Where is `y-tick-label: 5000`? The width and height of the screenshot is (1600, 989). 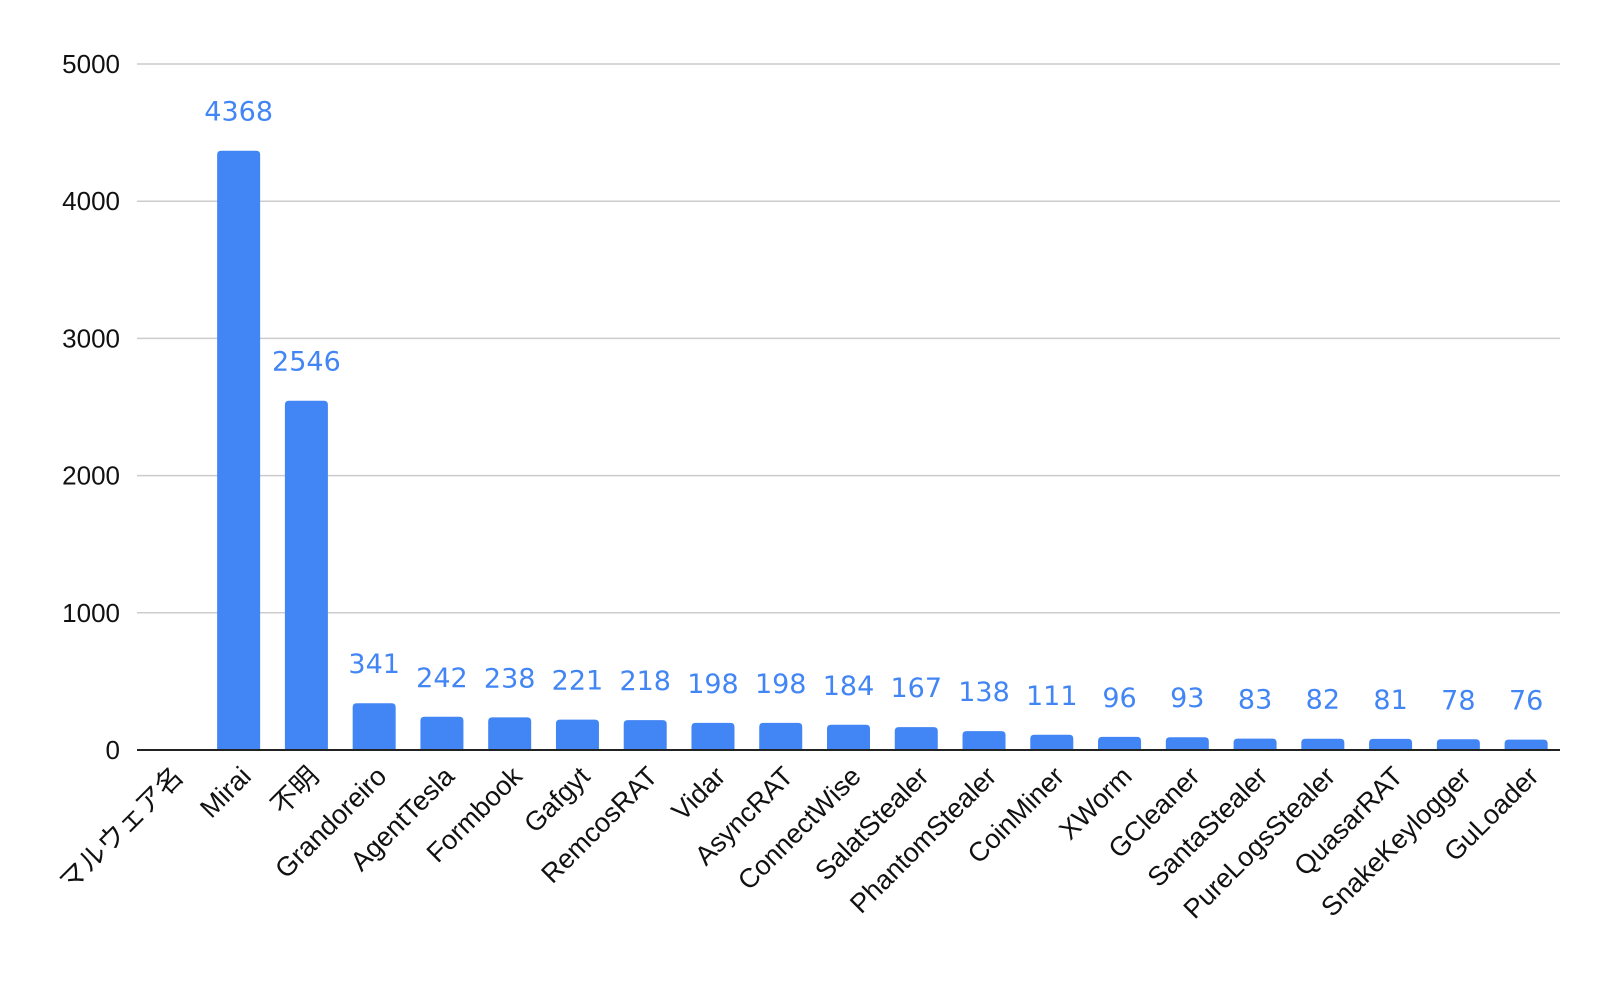 y-tick-label: 5000 is located at coordinates (91, 64).